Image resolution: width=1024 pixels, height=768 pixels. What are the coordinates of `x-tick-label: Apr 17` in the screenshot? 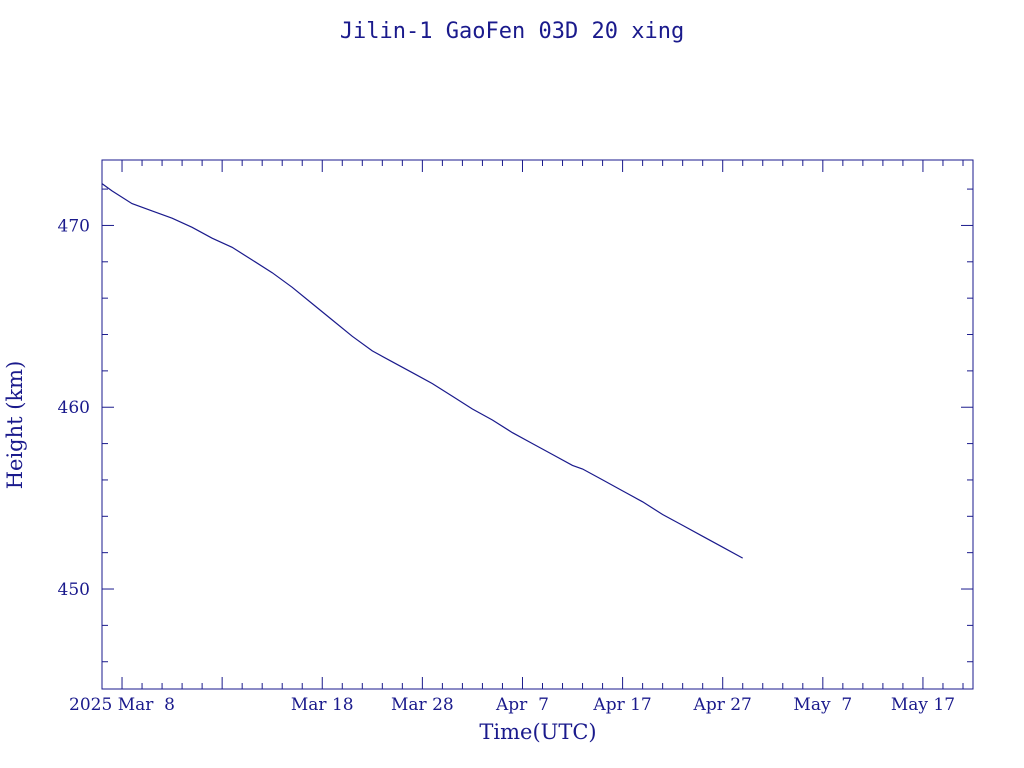 It's located at (621, 705).